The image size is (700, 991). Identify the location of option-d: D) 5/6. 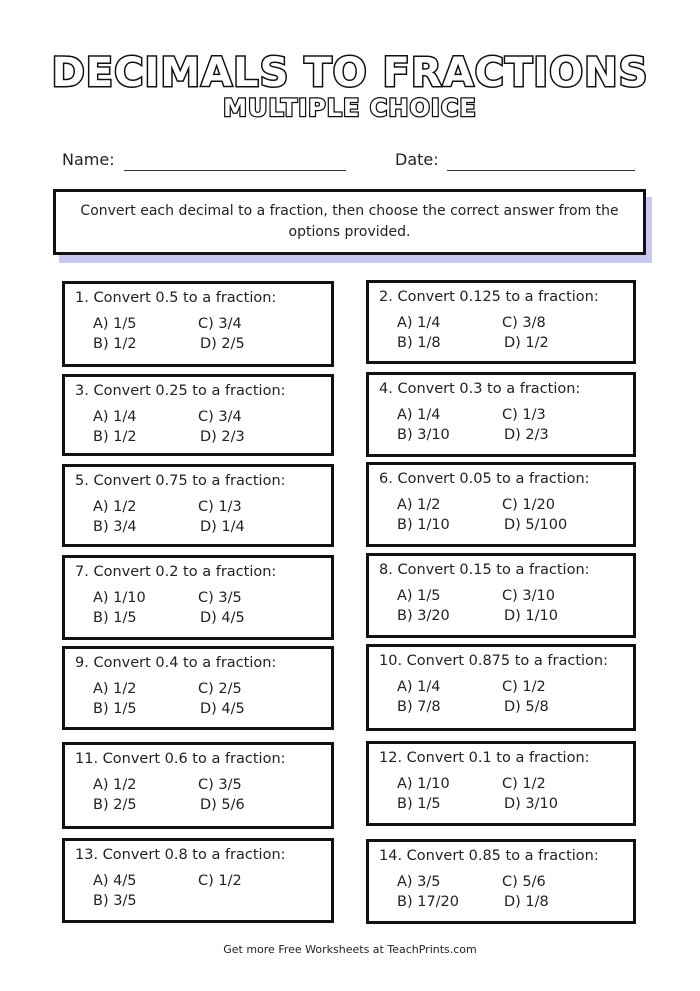
(222, 805).